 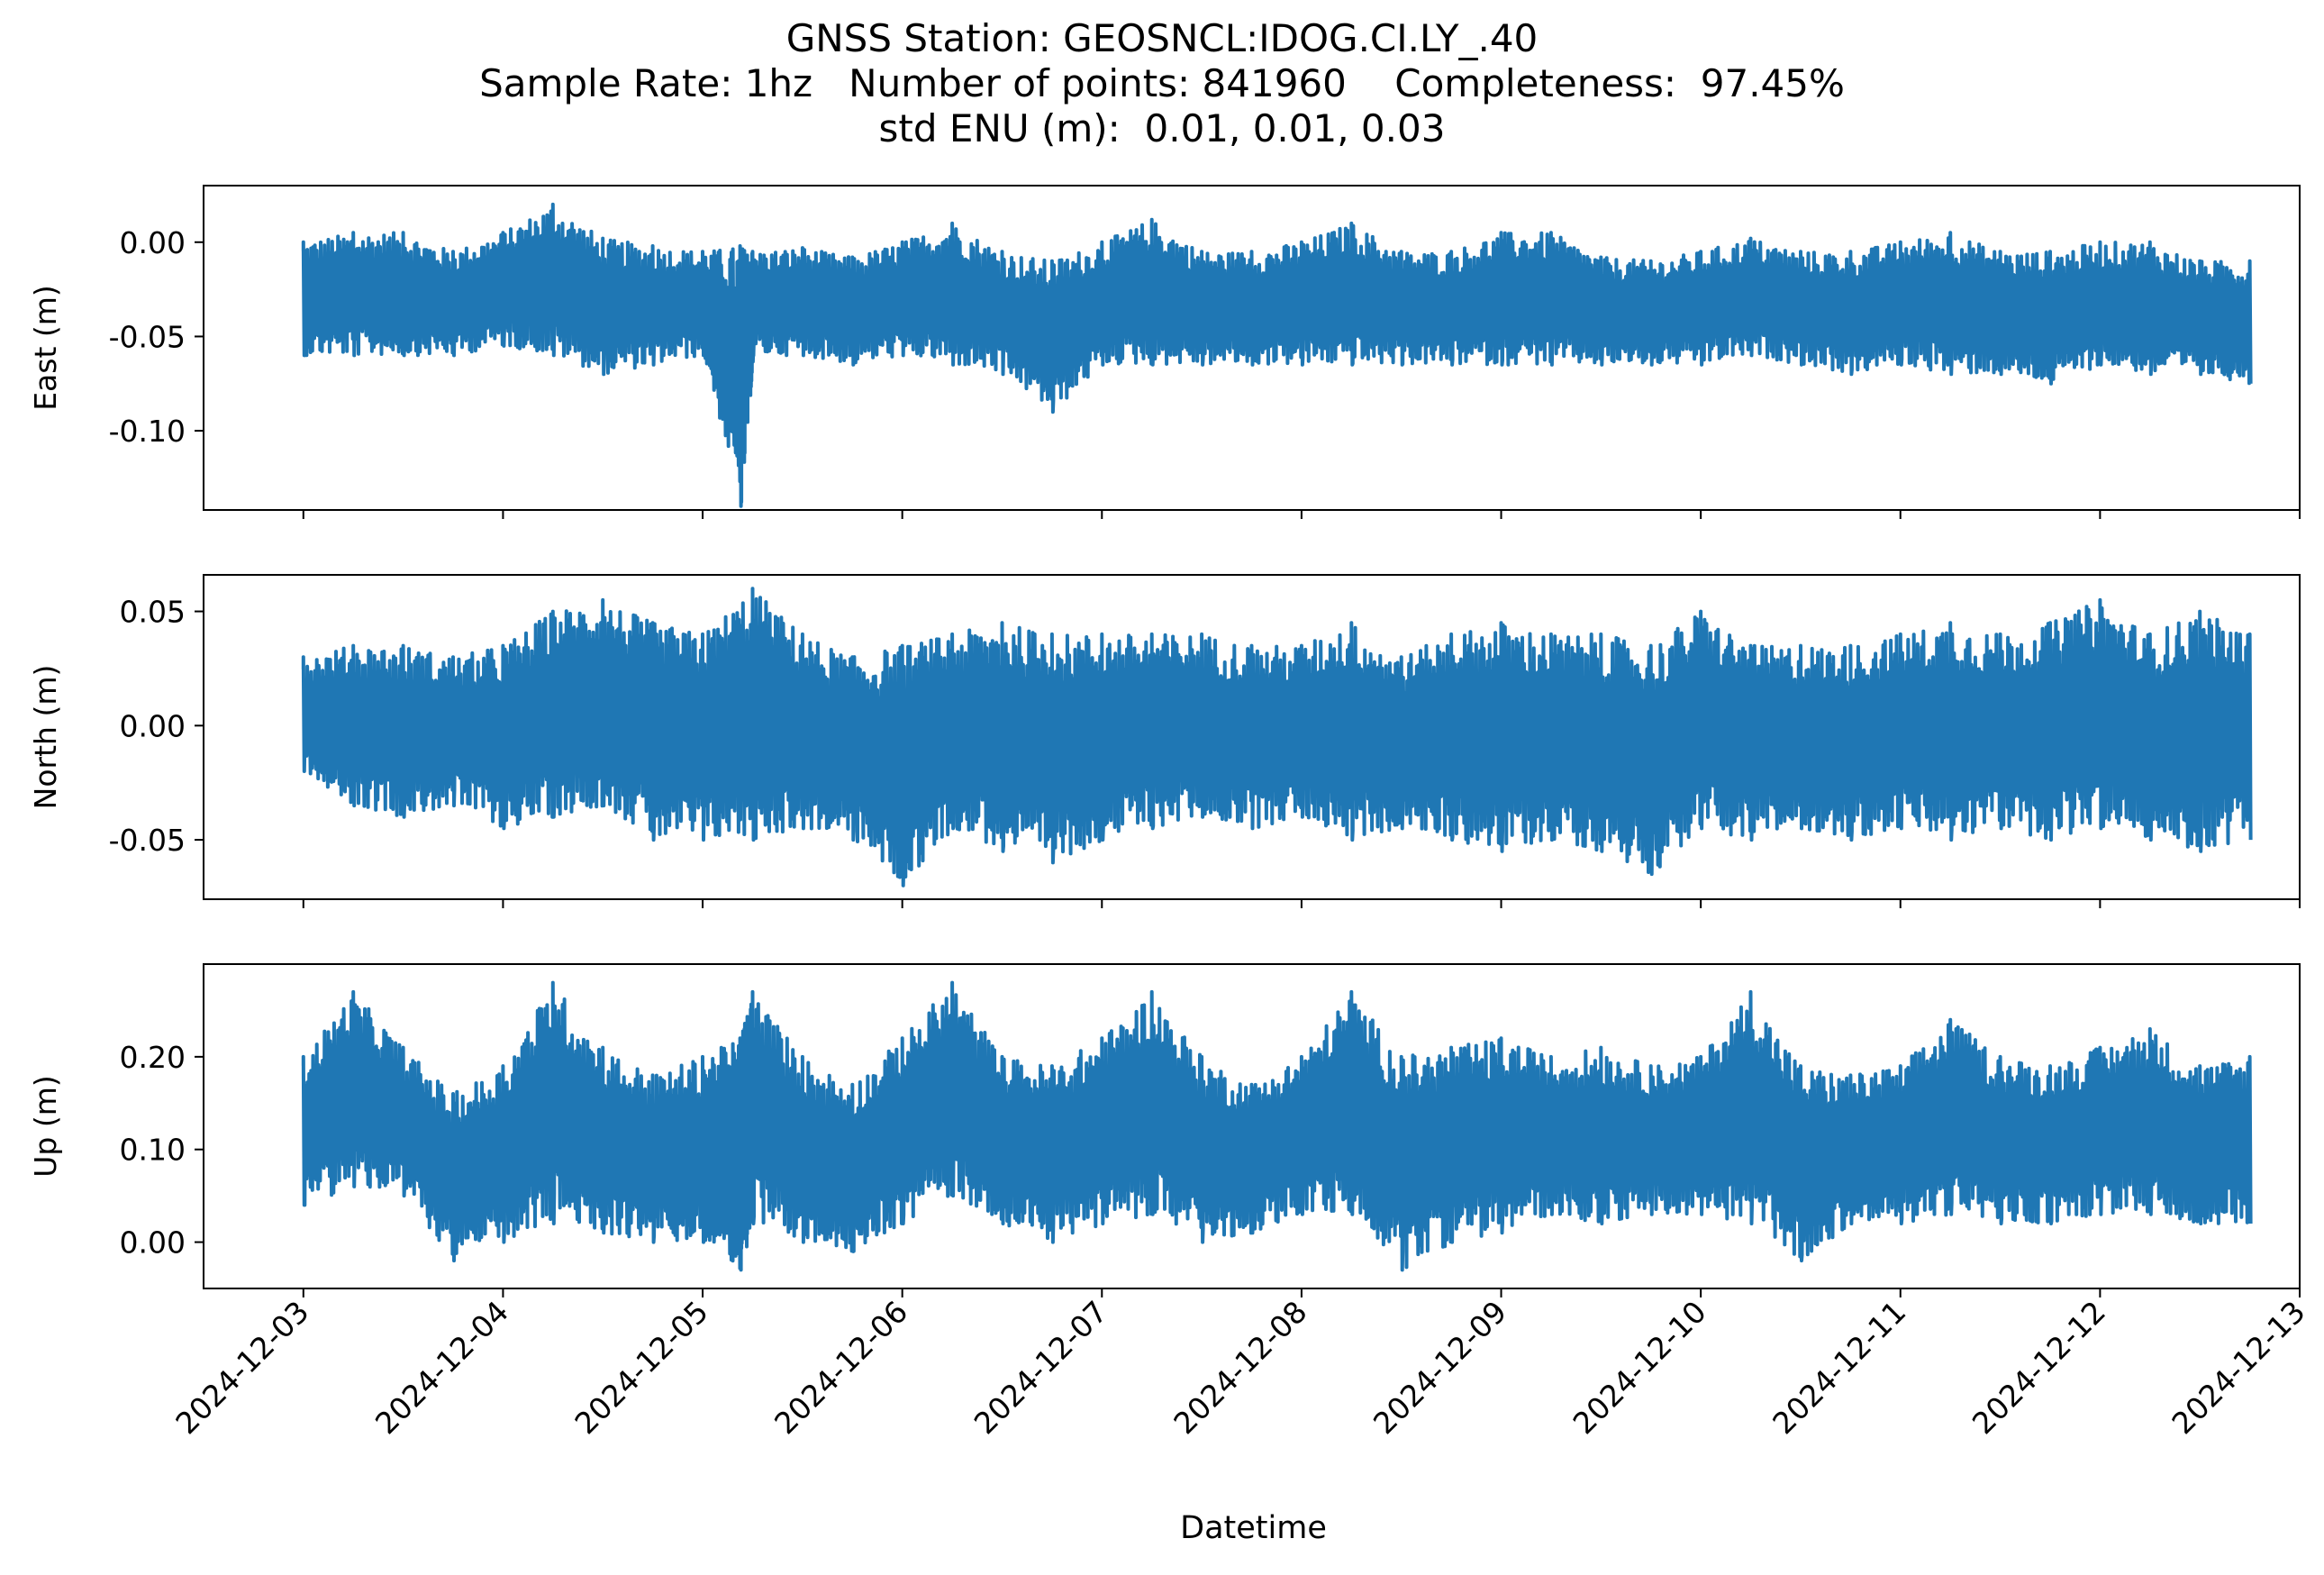 I want to click on x-tick-label: 2024-12-04, so click(x=442, y=1367).